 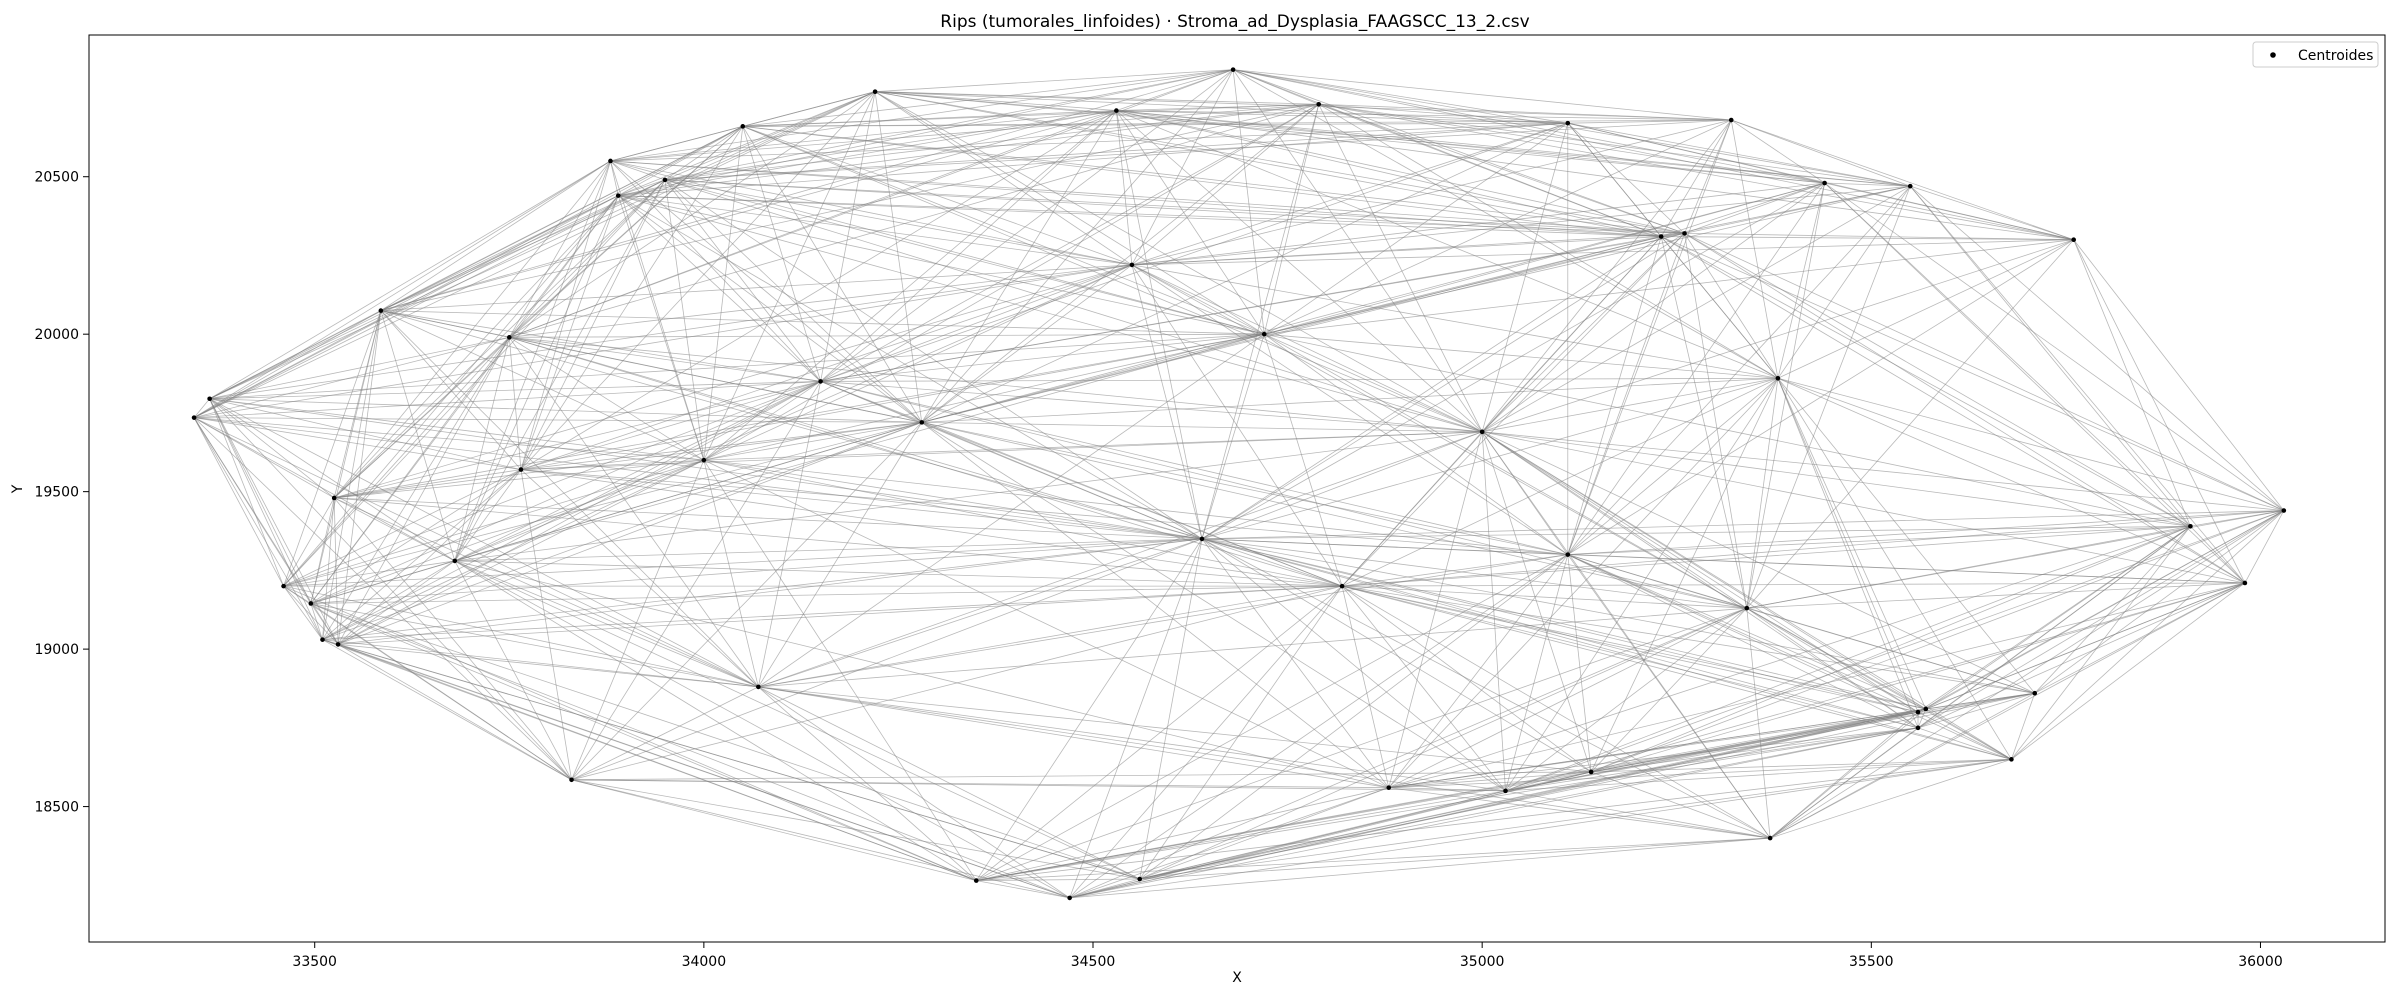 What do you see at coordinates (2335, 56) in the screenshot?
I see `legend-label: Centroides` at bounding box center [2335, 56].